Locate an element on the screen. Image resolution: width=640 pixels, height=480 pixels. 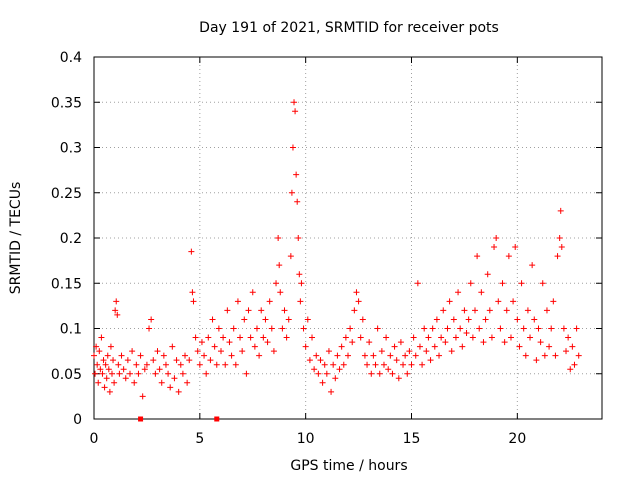
x-axis-label: GPS time / hours is located at coordinates (348, 466).